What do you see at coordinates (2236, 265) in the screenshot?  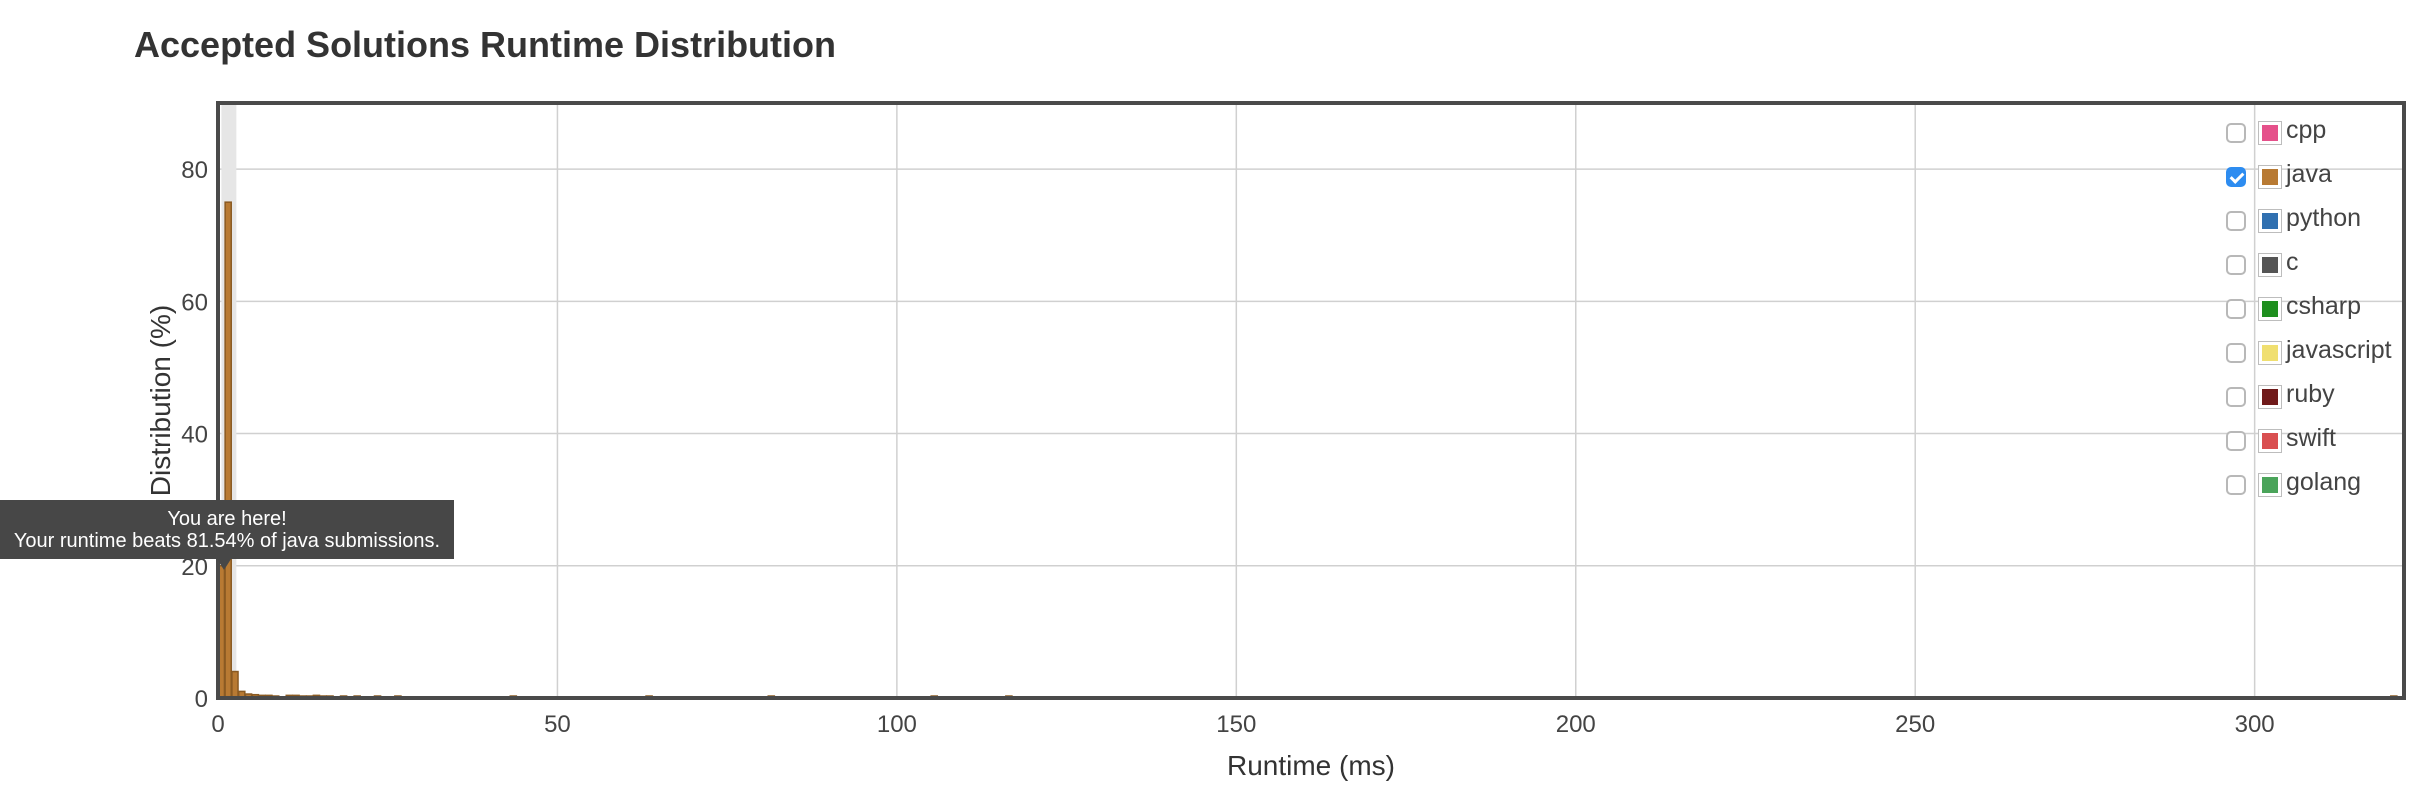 I see `c-checkbox` at bounding box center [2236, 265].